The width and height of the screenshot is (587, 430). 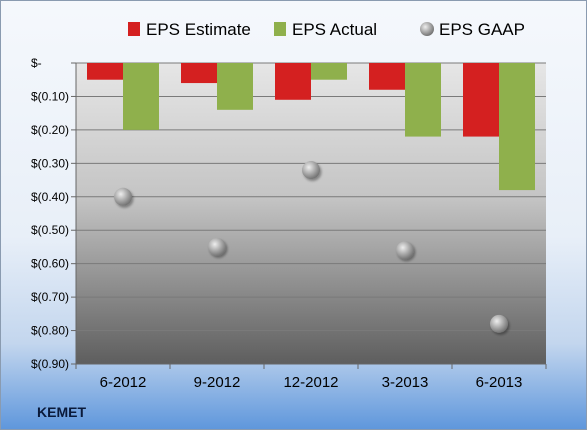 I want to click on x-tick-label: 9-2012, so click(x=217, y=382).